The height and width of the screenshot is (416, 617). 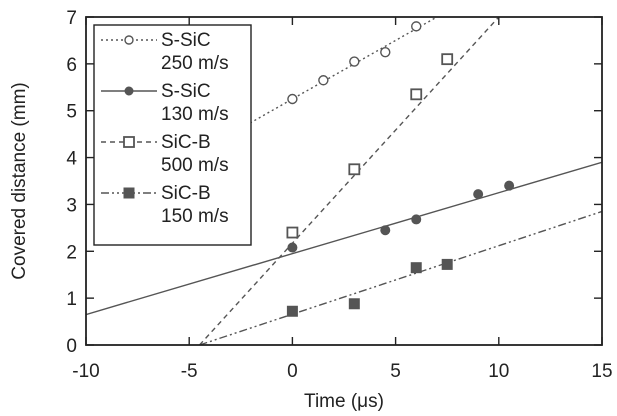 What do you see at coordinates (186, 40) in the screenshot?
I see `legend-label-series-1: S-SiC` at bounding box center [186, 40].